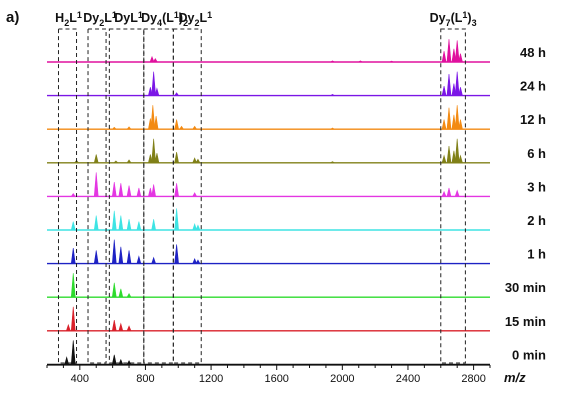 Image resolution: width=571 pixels, height=411 pixels. I want to click on series-label: 3 h, so click(536, 186).